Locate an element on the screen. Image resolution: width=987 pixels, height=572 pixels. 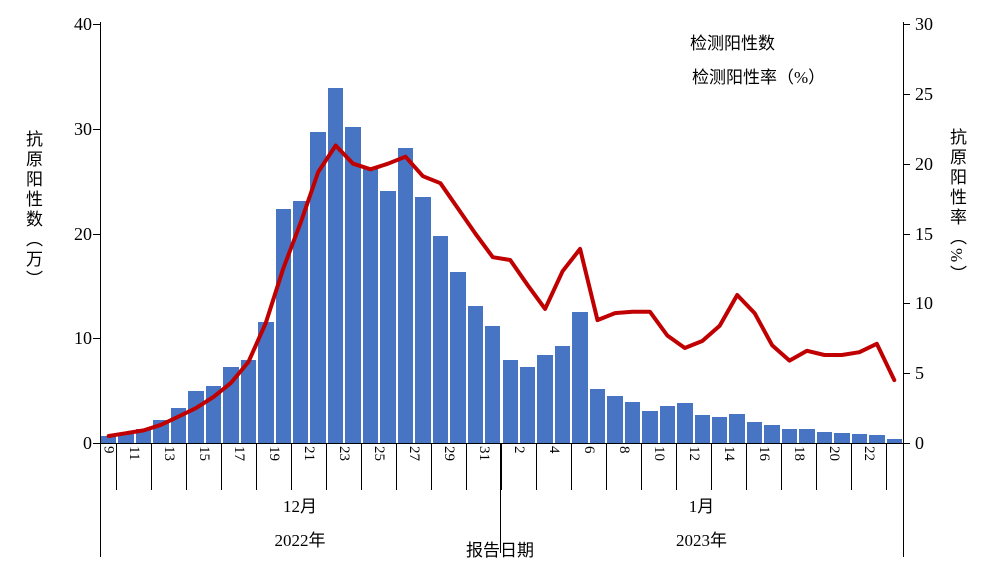
legend-label-line: 检测阳性率（%） is located at coordinates (759, 77).